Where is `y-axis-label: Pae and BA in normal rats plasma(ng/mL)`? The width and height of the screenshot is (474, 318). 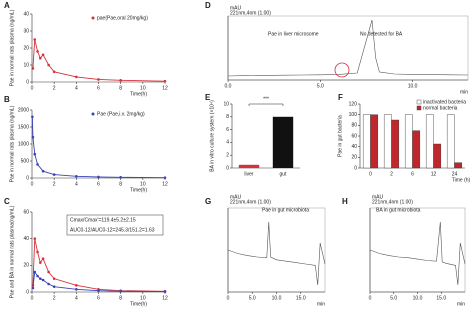 y-axis-label: Pae and BA in normal rats plasma(ng/mL) is located at coordinates (12, 251).